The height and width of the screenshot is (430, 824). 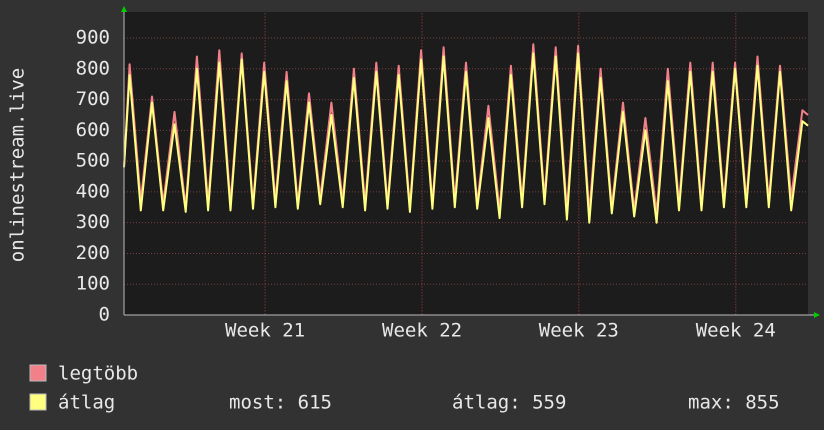 I want to click on x-tick-label: Week 22, so click(x=422, y=331).